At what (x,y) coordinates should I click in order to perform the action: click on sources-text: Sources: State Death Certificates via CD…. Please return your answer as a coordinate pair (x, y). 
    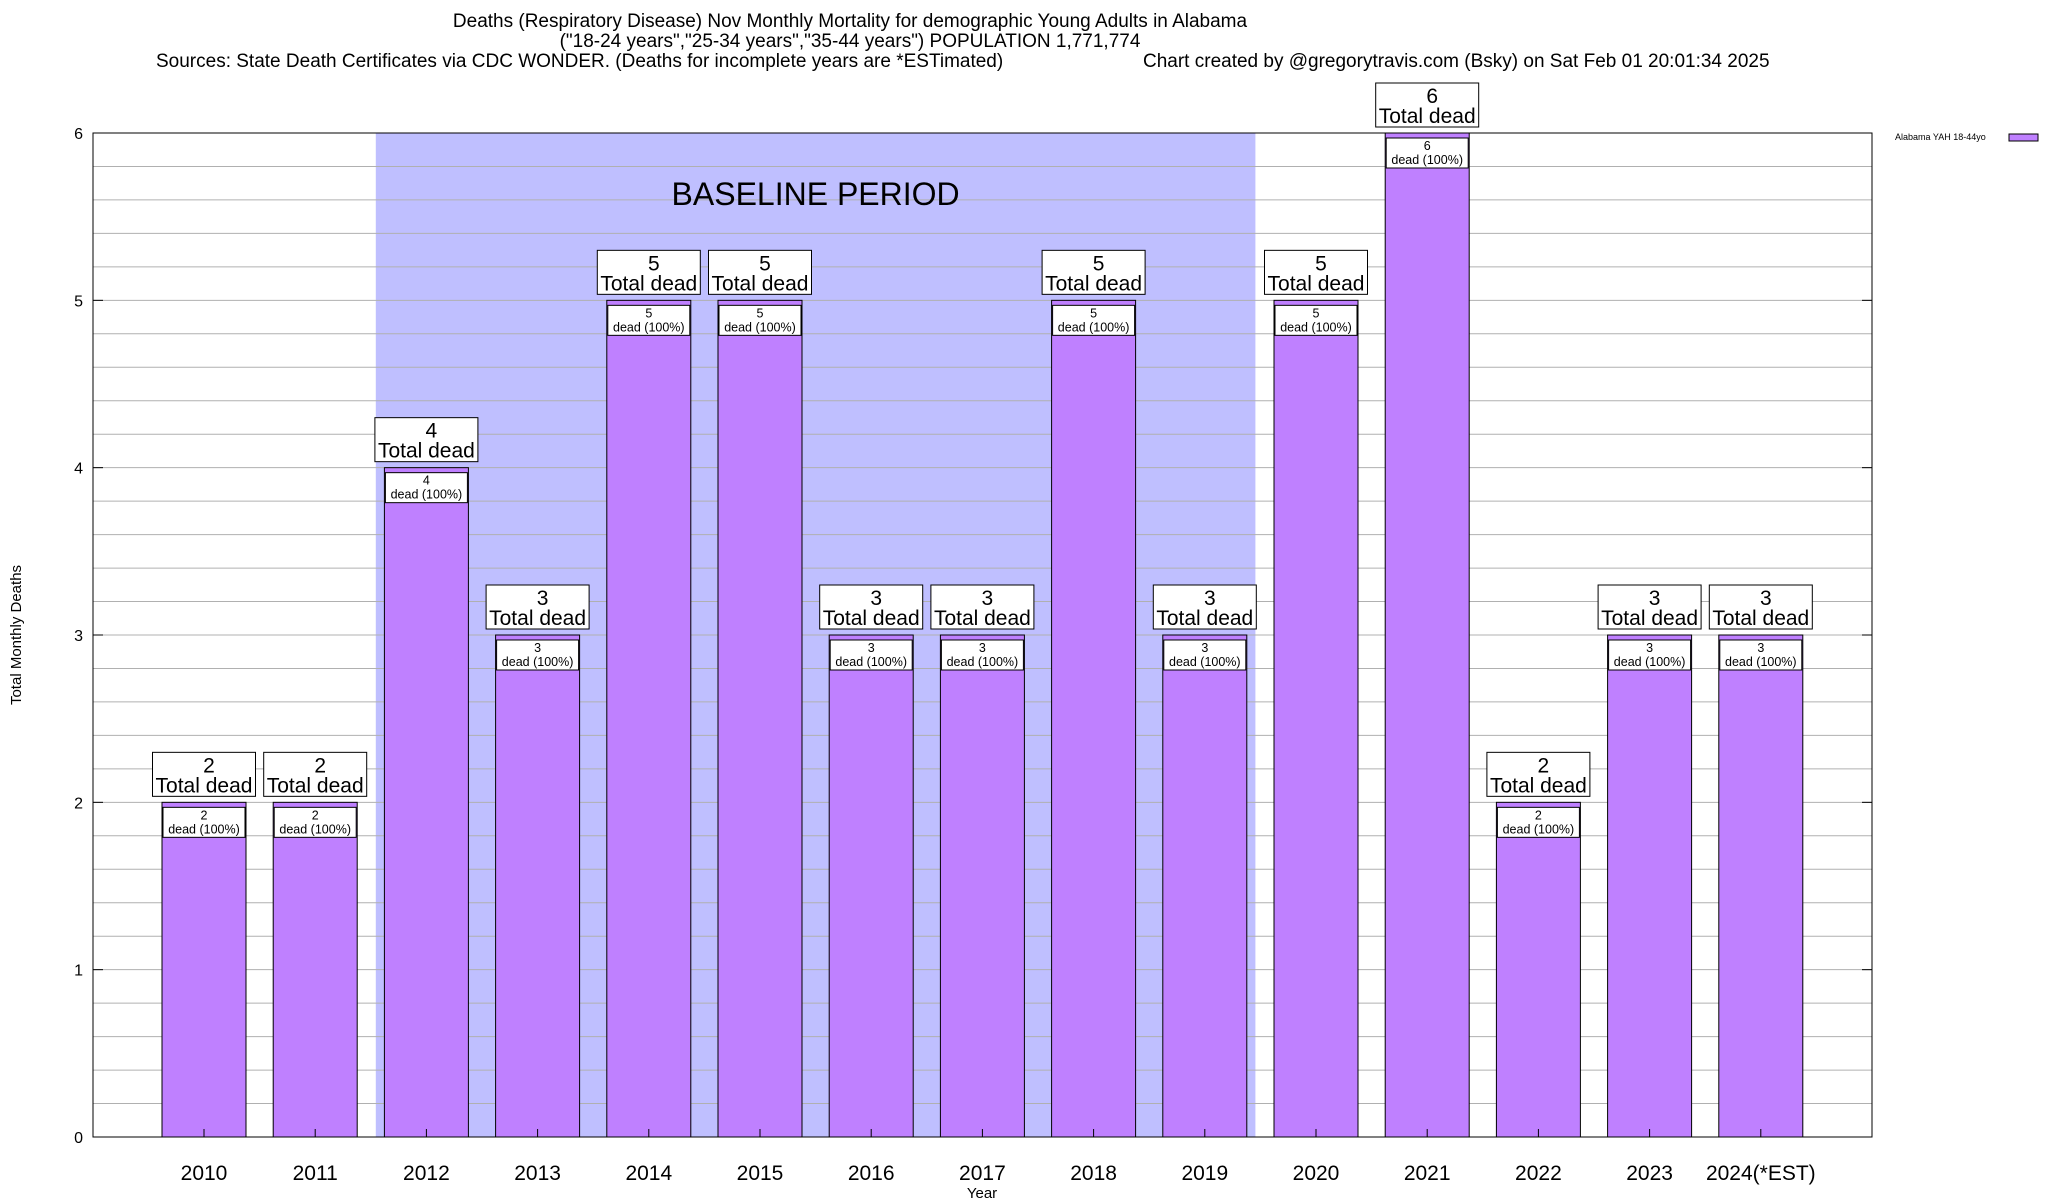
    Looking at the image, I should click on (580, 61).